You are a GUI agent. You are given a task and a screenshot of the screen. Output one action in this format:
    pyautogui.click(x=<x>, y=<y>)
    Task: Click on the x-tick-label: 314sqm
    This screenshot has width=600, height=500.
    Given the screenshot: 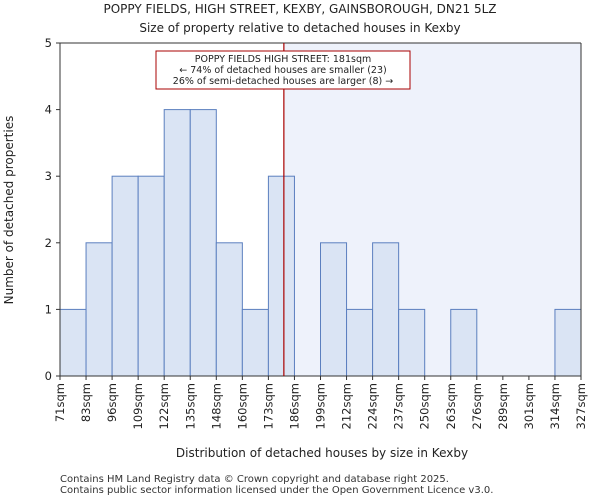 What is the action you would take?
    pyautogui.click(x=555, y=406)
    